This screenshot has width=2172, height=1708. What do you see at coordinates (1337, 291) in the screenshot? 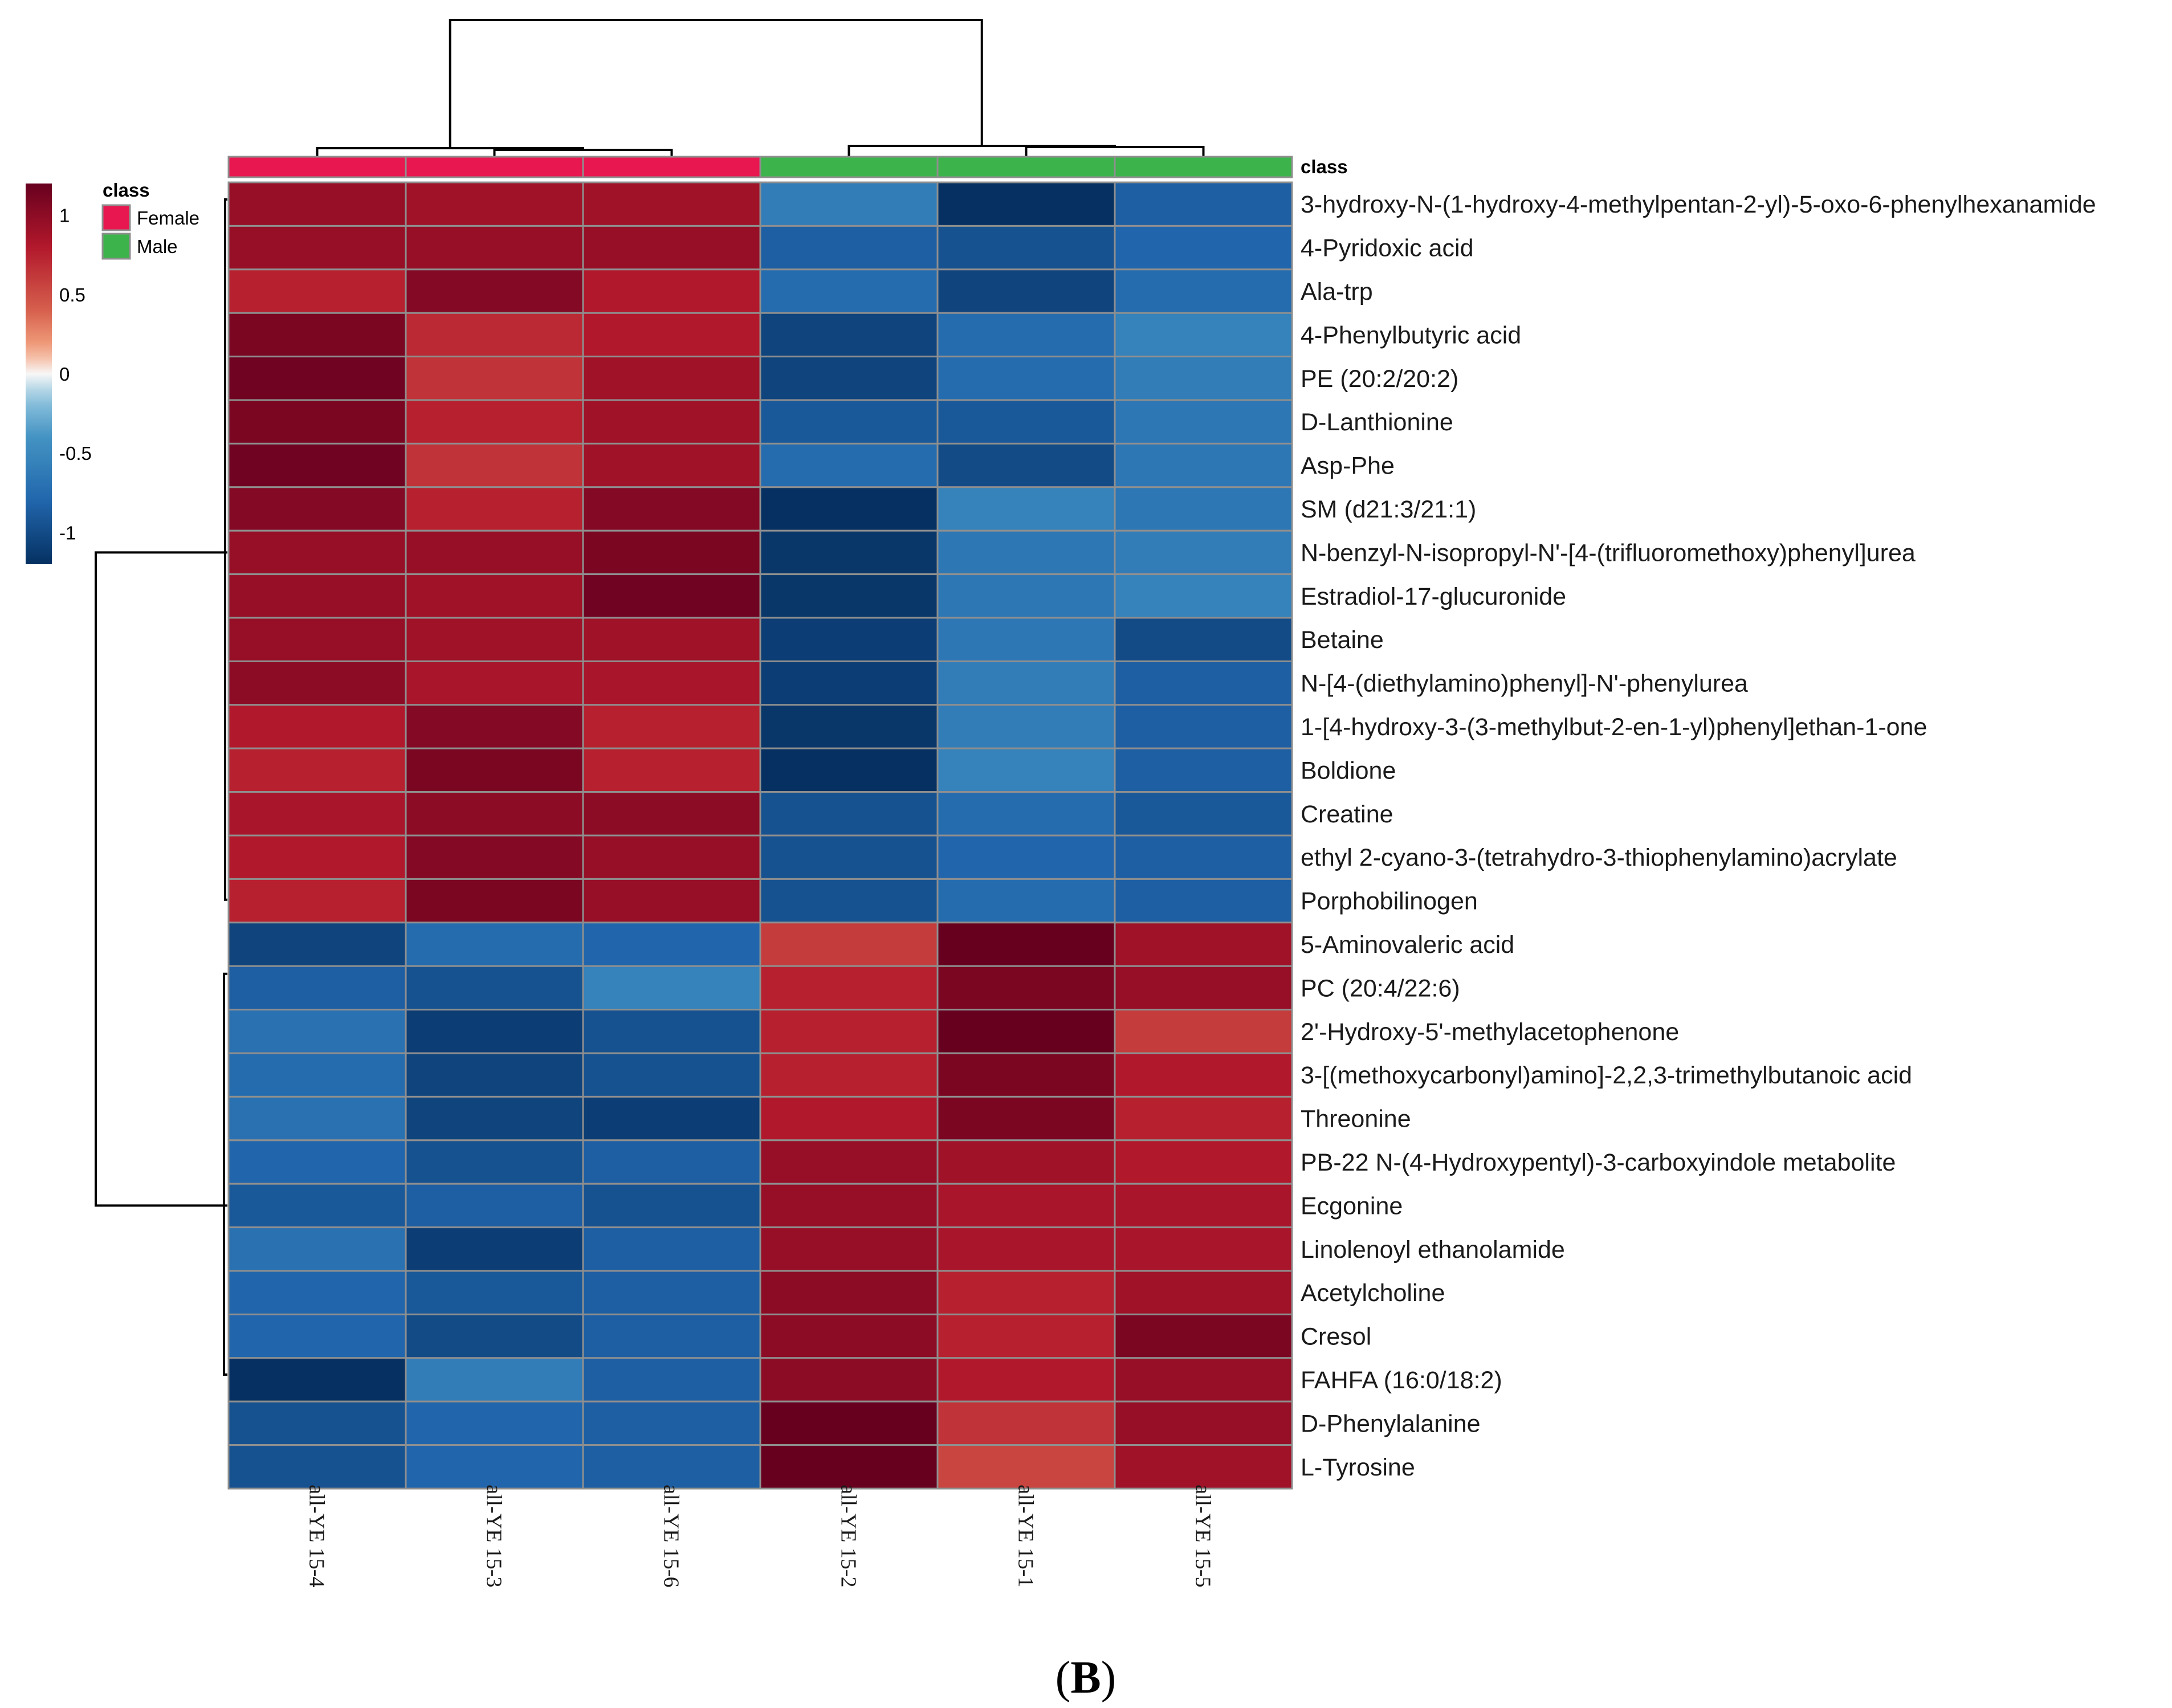
I see `row-label: Ala-trp` at bounding box center [1337, 291].